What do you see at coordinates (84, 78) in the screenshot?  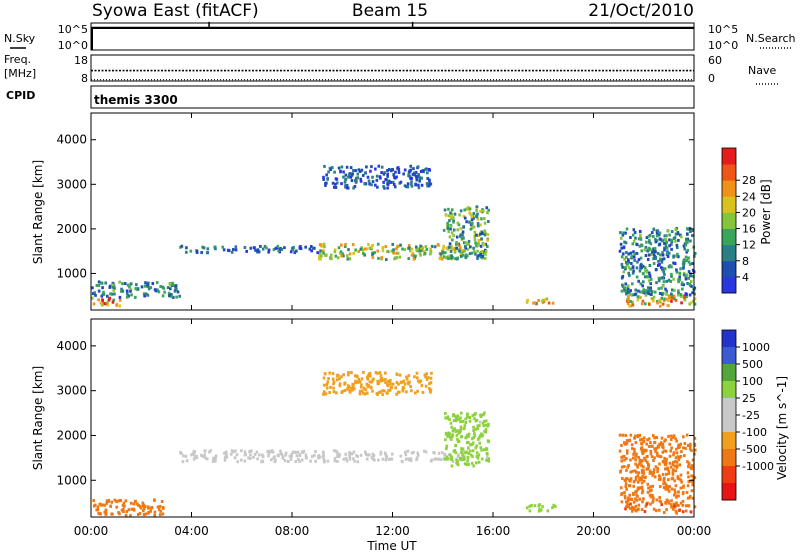 I see `freq-left-tick-bottom: 8` at bounding box center [84, 78].